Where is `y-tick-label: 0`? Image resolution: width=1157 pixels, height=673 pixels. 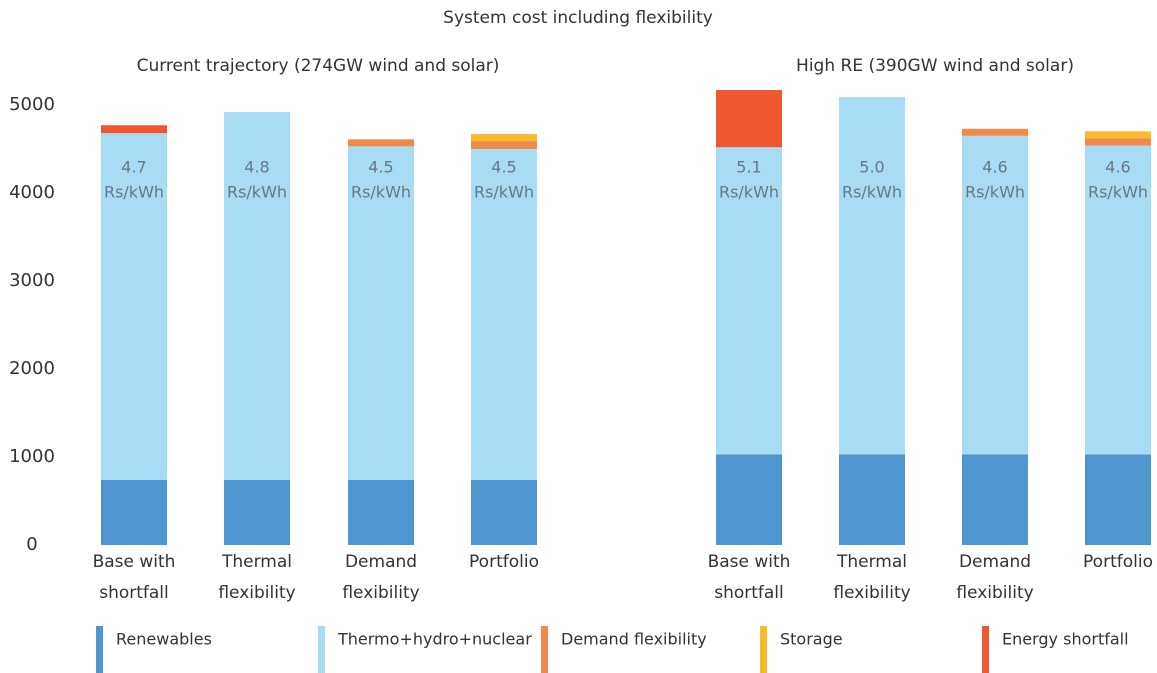
y-tick-label: 0 is located at coordinates (31, 544).